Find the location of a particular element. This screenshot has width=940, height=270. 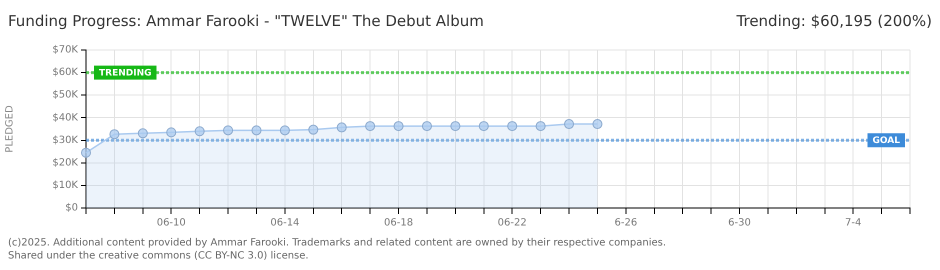

y-tick-label: $20K is located at coordinates (65, 162).